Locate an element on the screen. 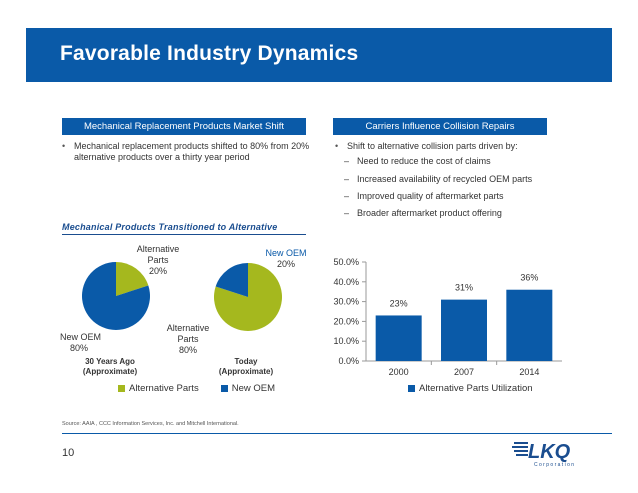 The width and height of the screenshot is (638, 493). bar-2007 is located at coordinates (464, 330).